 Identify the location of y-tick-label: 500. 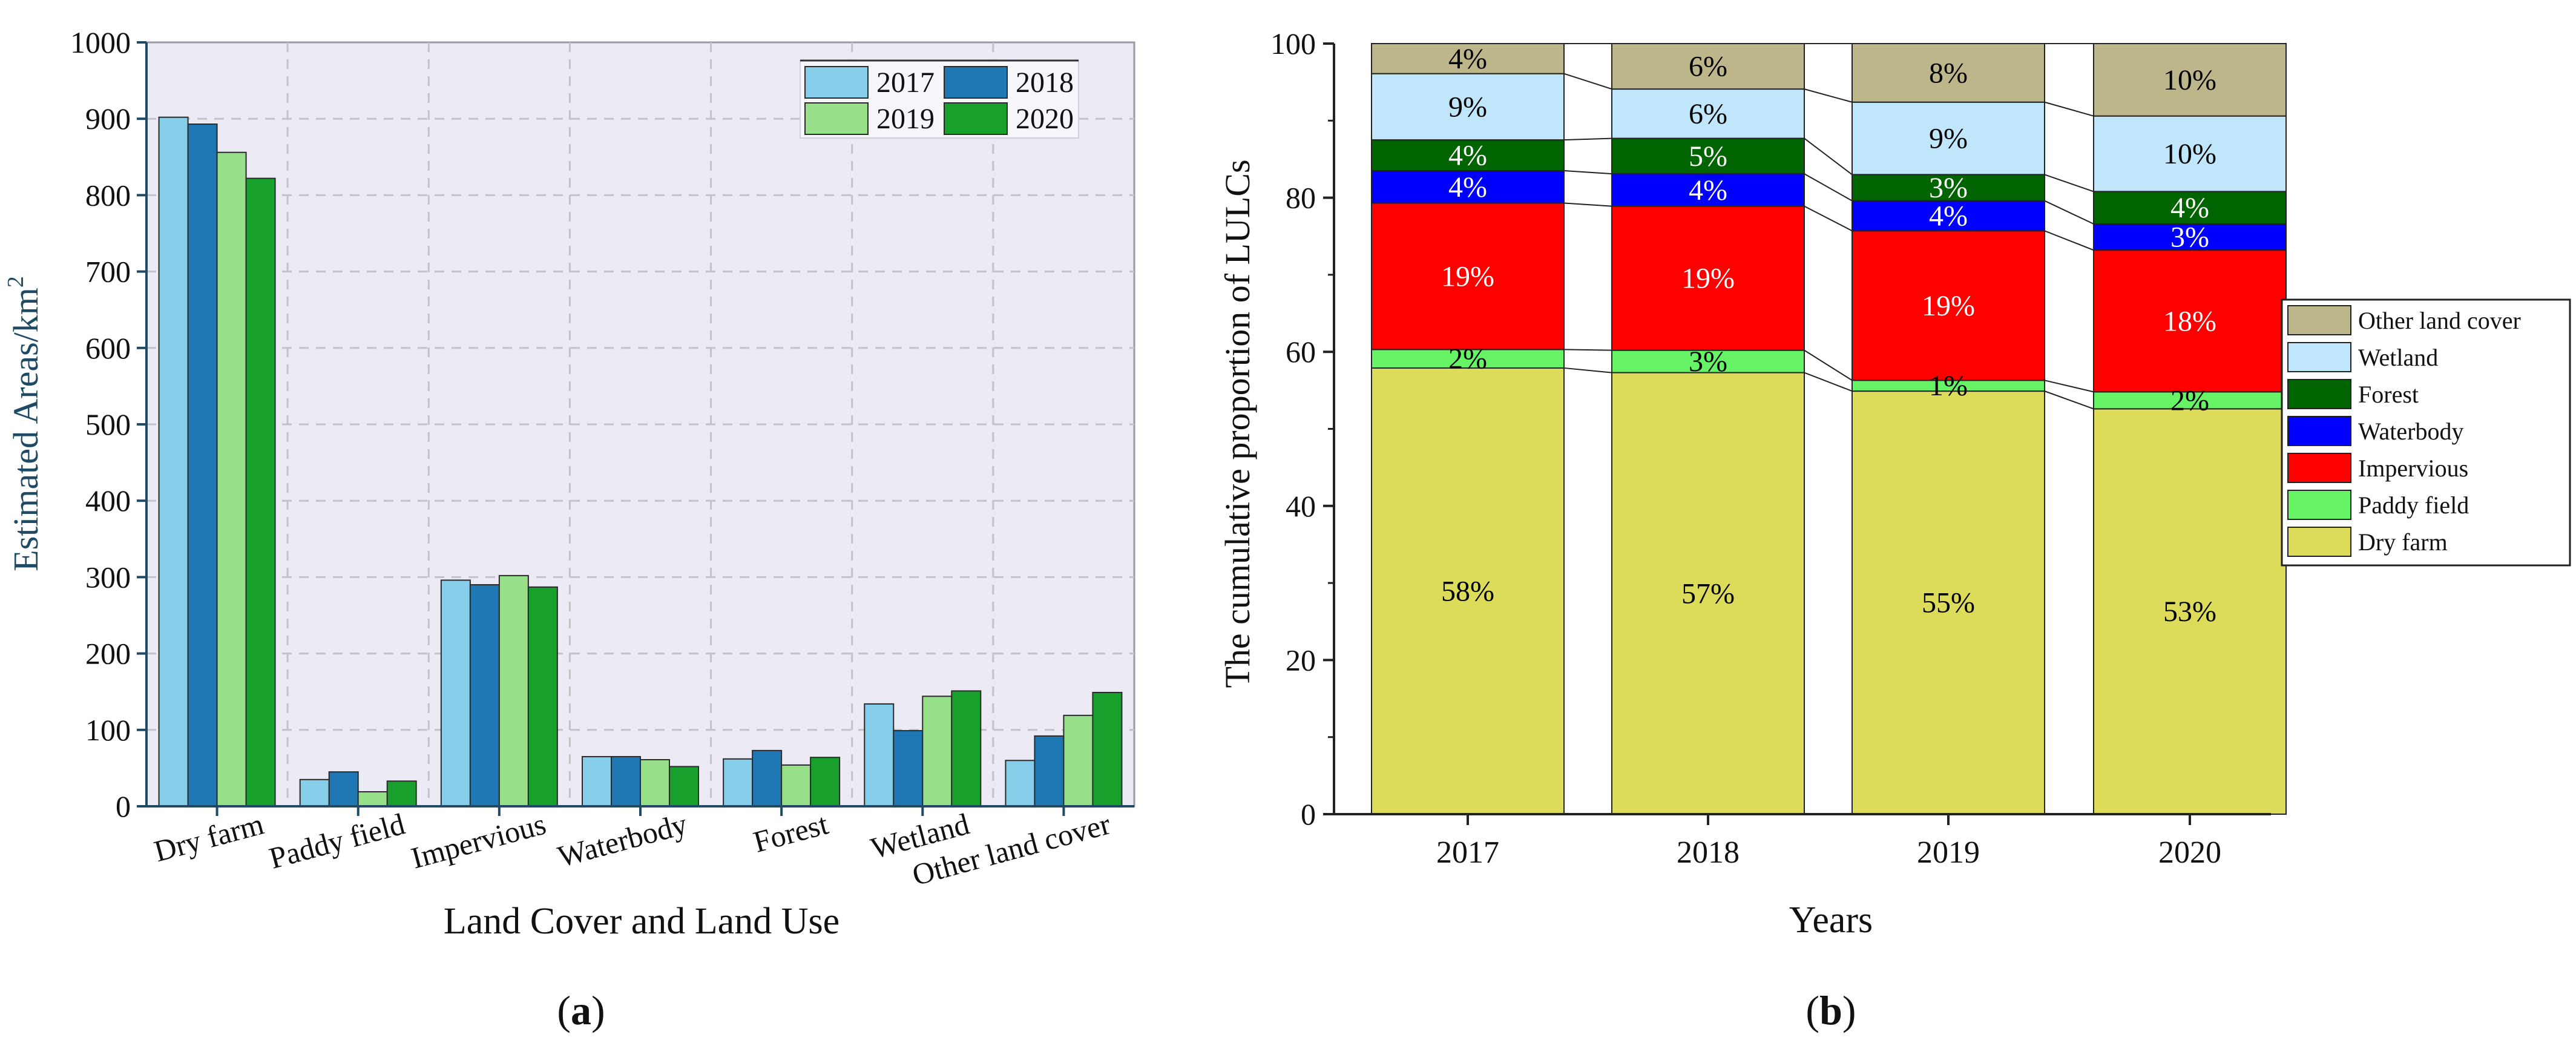
(108, 424).